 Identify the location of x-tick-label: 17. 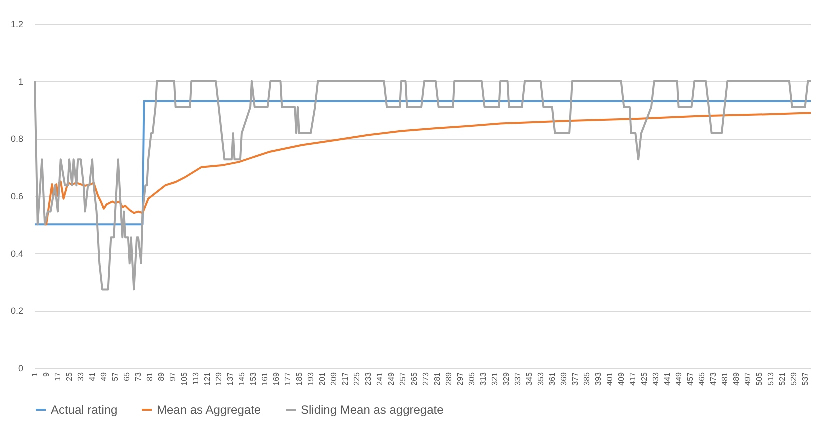
(57, 377).